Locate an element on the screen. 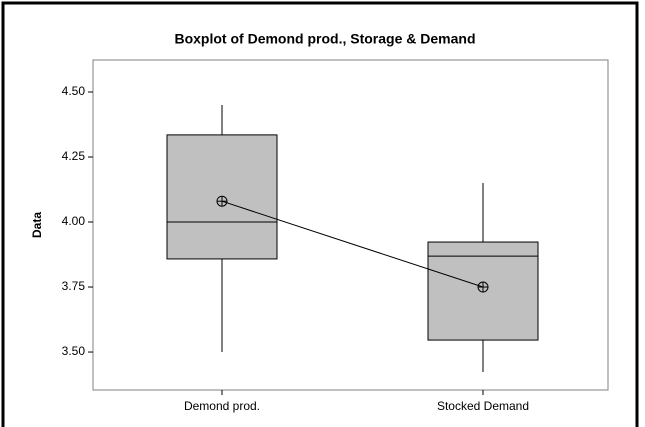 Image resolution: width=645 pixels, height=427 pixels. y-tick-label: 4.00 is located at coordinates (74, 221).